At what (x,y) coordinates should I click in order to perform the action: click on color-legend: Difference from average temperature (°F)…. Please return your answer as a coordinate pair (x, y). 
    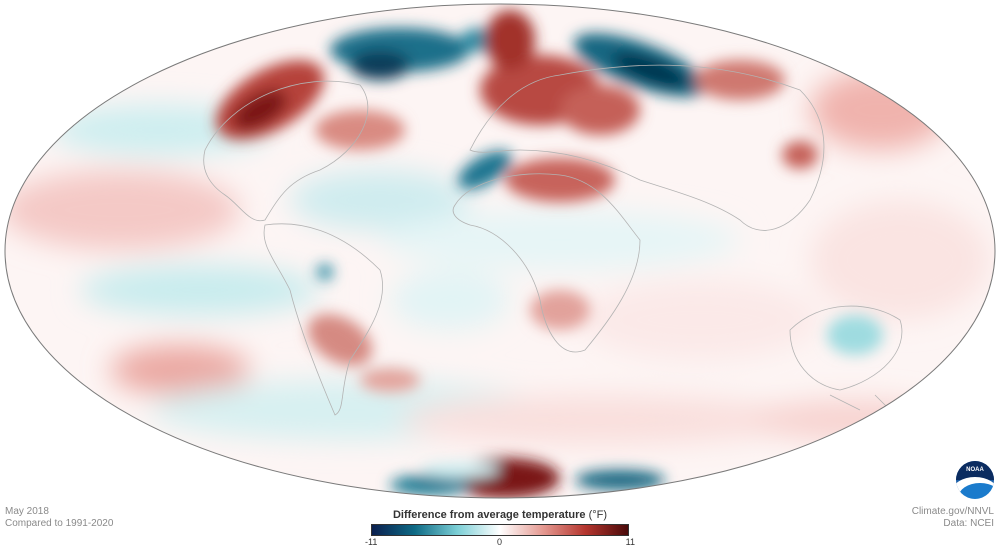
    Looking at the image, I should click on (500, 528).